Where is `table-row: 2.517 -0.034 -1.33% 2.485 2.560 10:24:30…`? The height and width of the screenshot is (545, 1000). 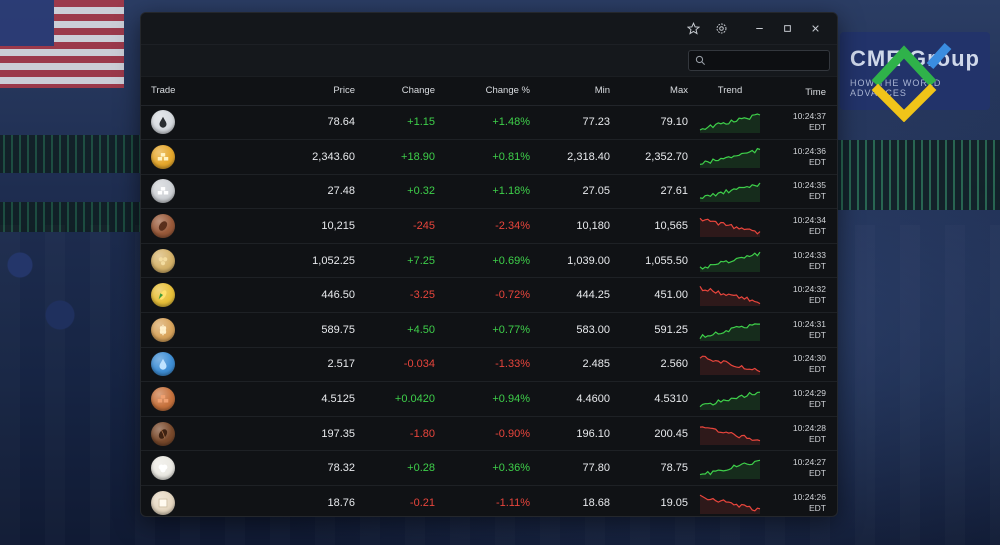
table-row: 2.517 -0.034 -1.33% 2.485 2.560 10:24:30… is located at coordinates (489, 365).